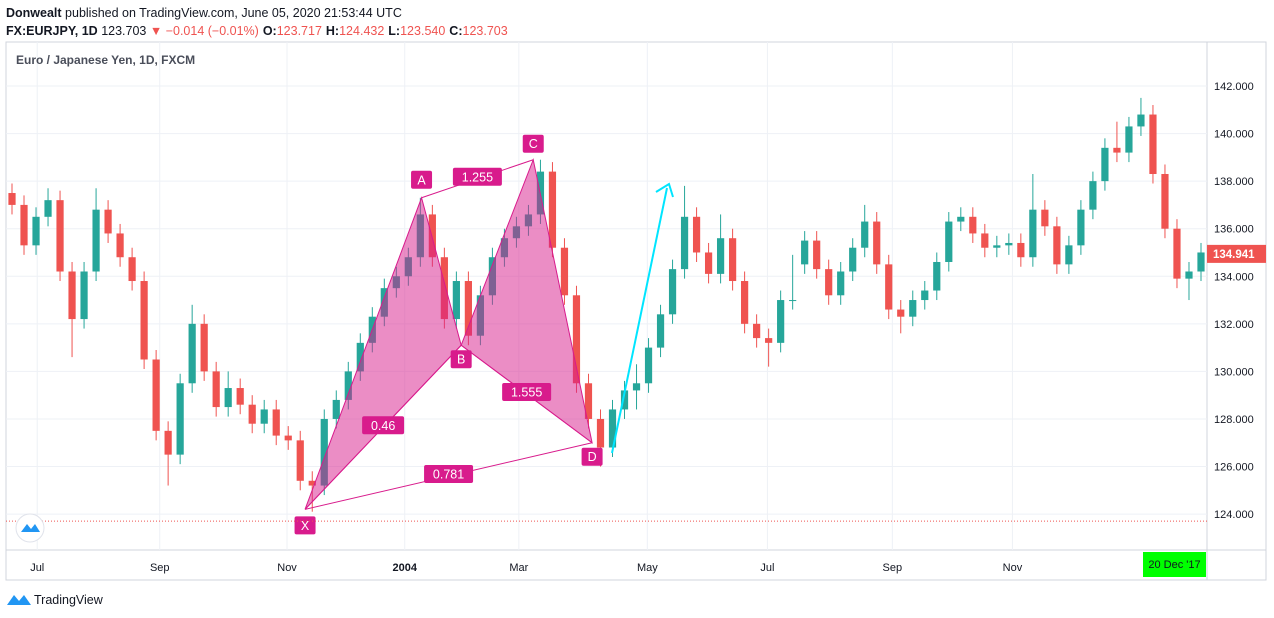 Image resolution: width=1274 pixels, height=618 pixels. What do you see at coordinates (270, 31) in the screenshot?
I see `ohlc-label: O:` at bounding box center [270, 31].